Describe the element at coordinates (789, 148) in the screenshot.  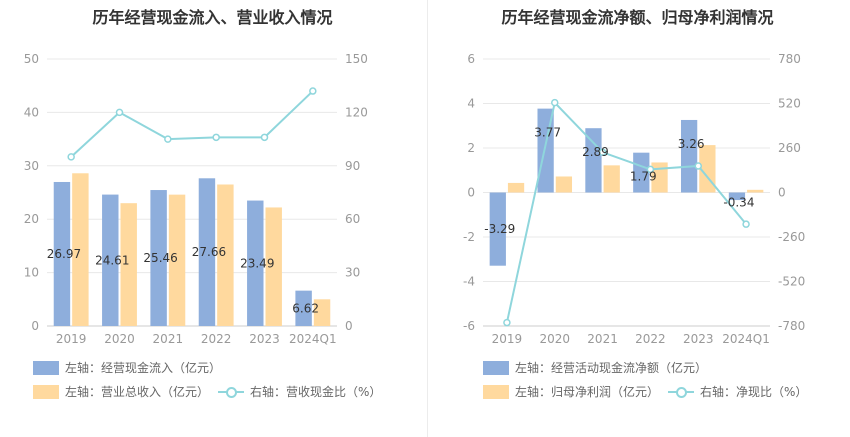
I see `y-right-tick-label: 260` at that location.